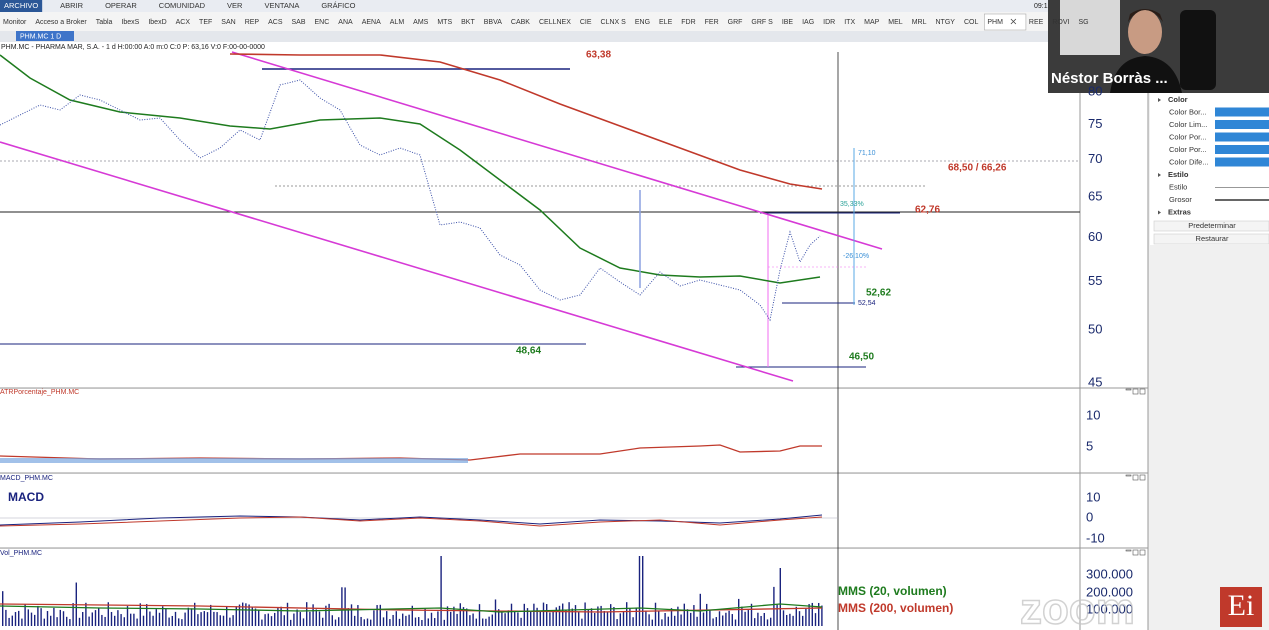 This screenshot has width=1269, height=630. I want to click on tab: BKT, so click(468, 22).